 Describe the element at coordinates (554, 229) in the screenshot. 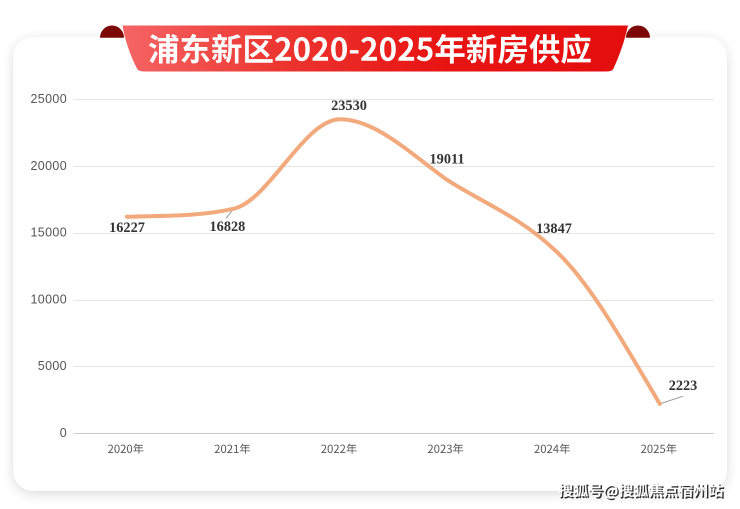

I see `svg-text: 13847` at that location.